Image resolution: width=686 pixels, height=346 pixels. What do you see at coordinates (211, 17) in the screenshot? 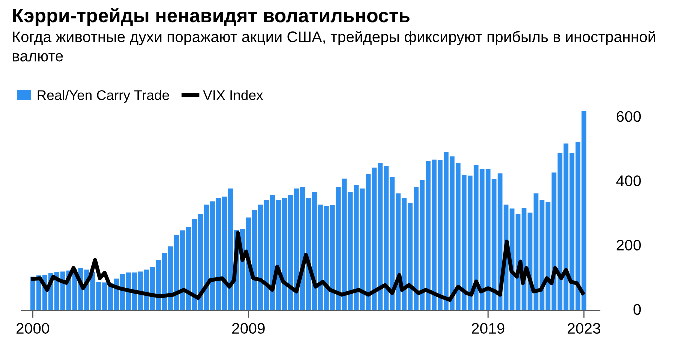
I see `chart-title: Кэрри-трейды ненавидят волатильность` at bounding box center [211, 17].